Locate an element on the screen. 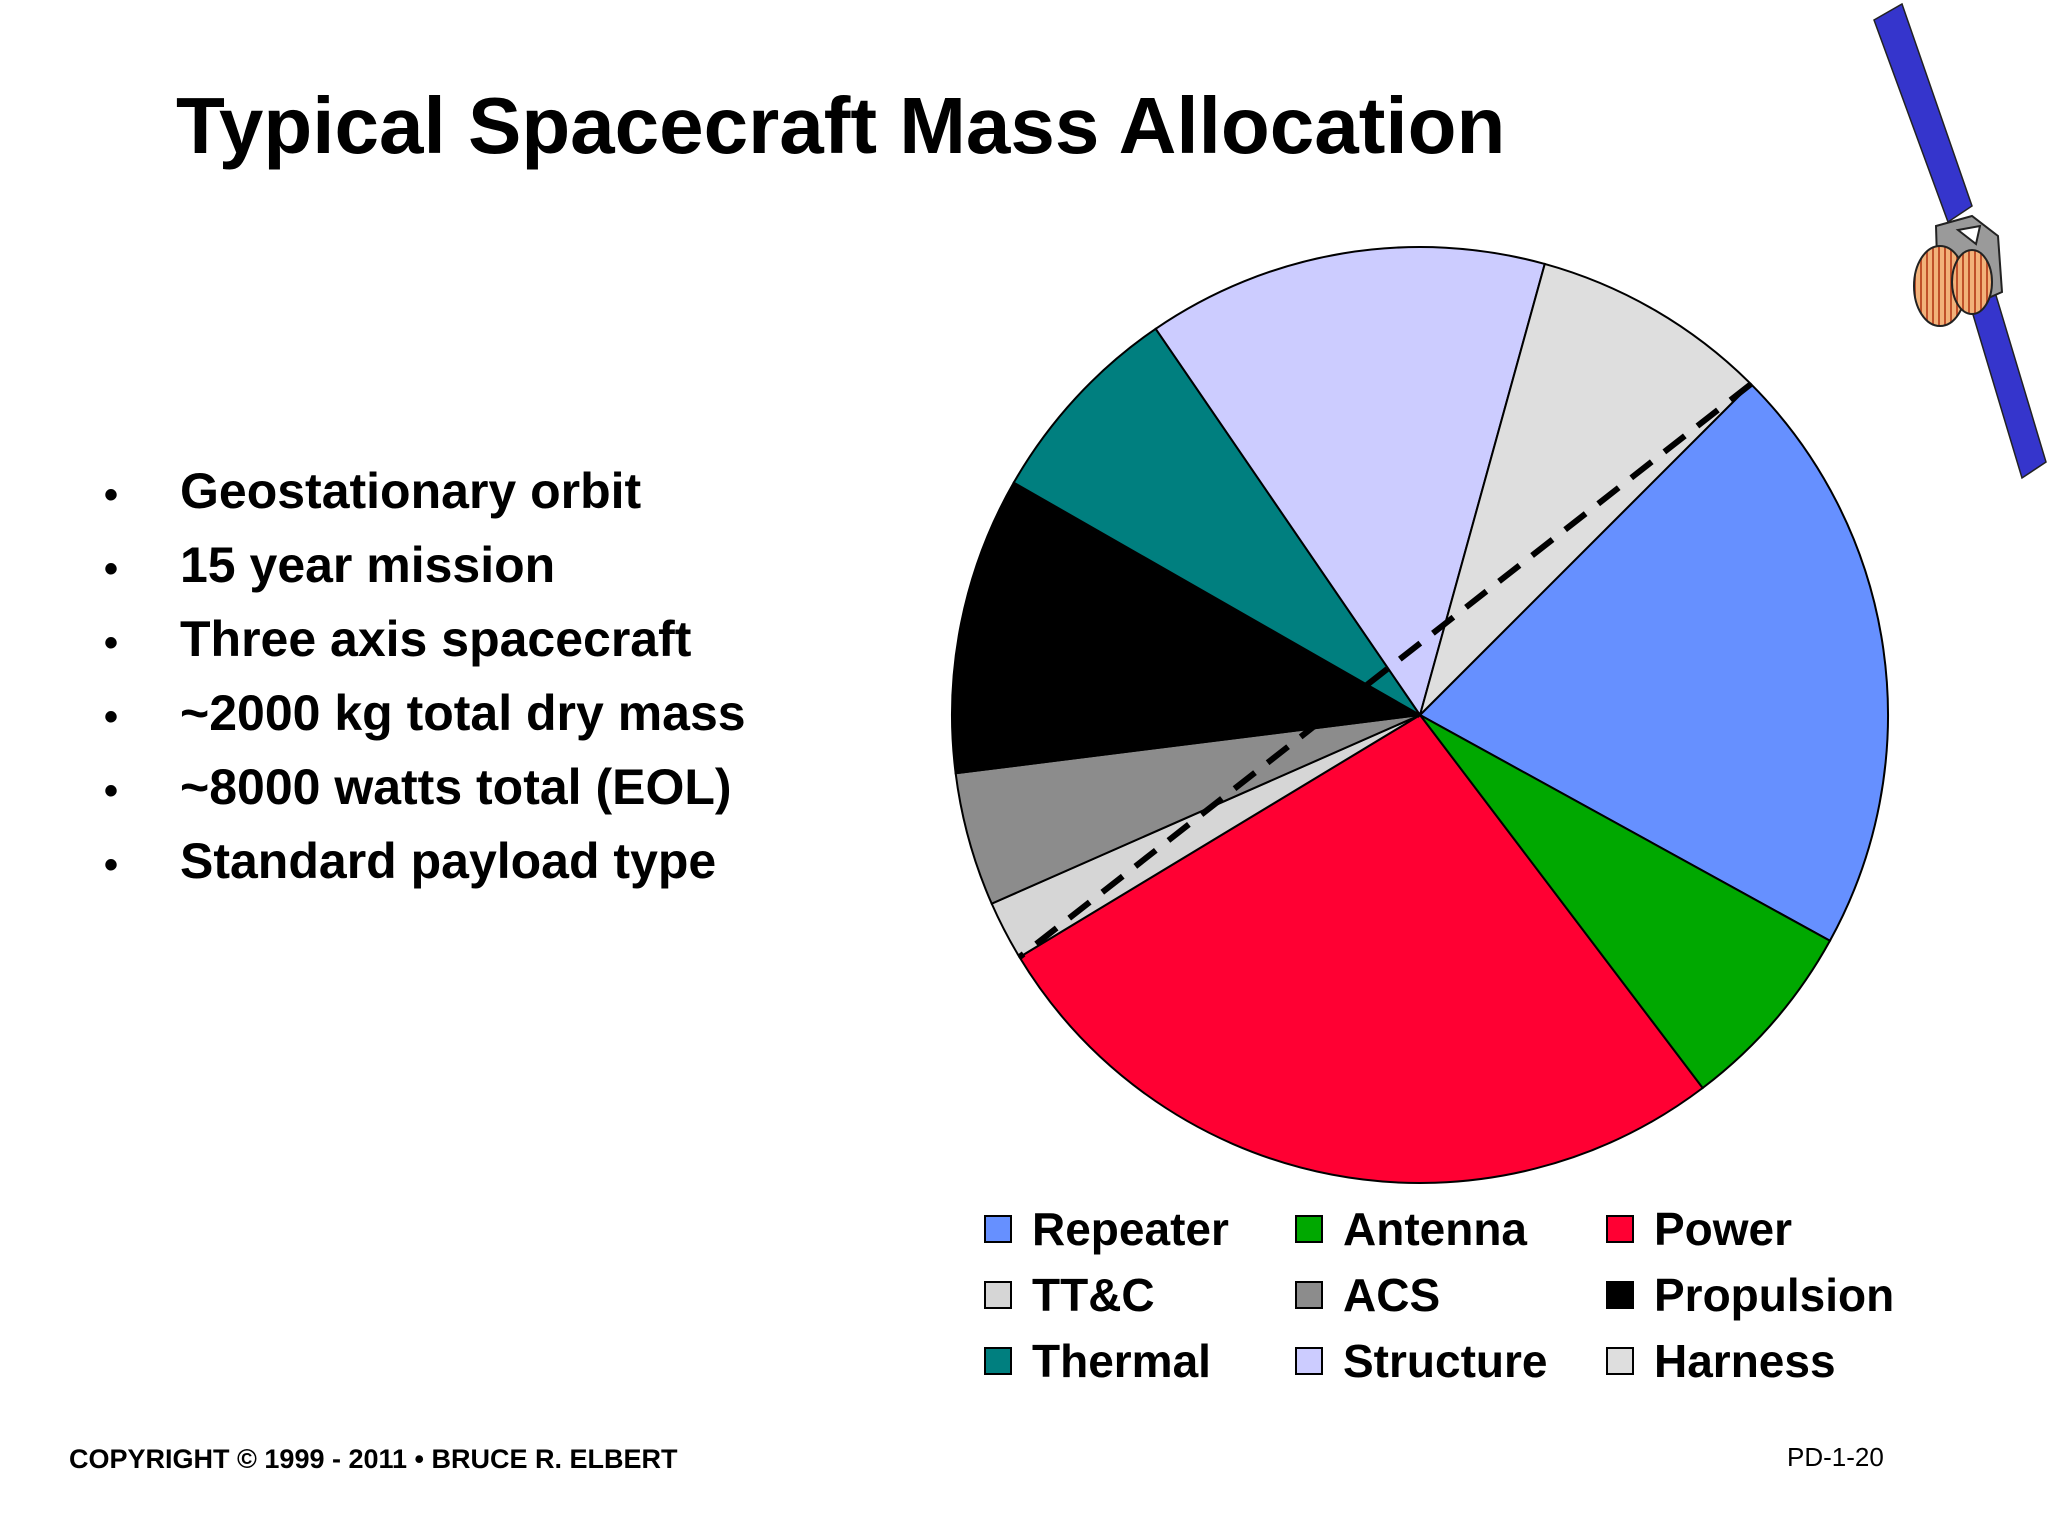  bullet-text: Geostationary orbit is located at coordinates (411, 491).